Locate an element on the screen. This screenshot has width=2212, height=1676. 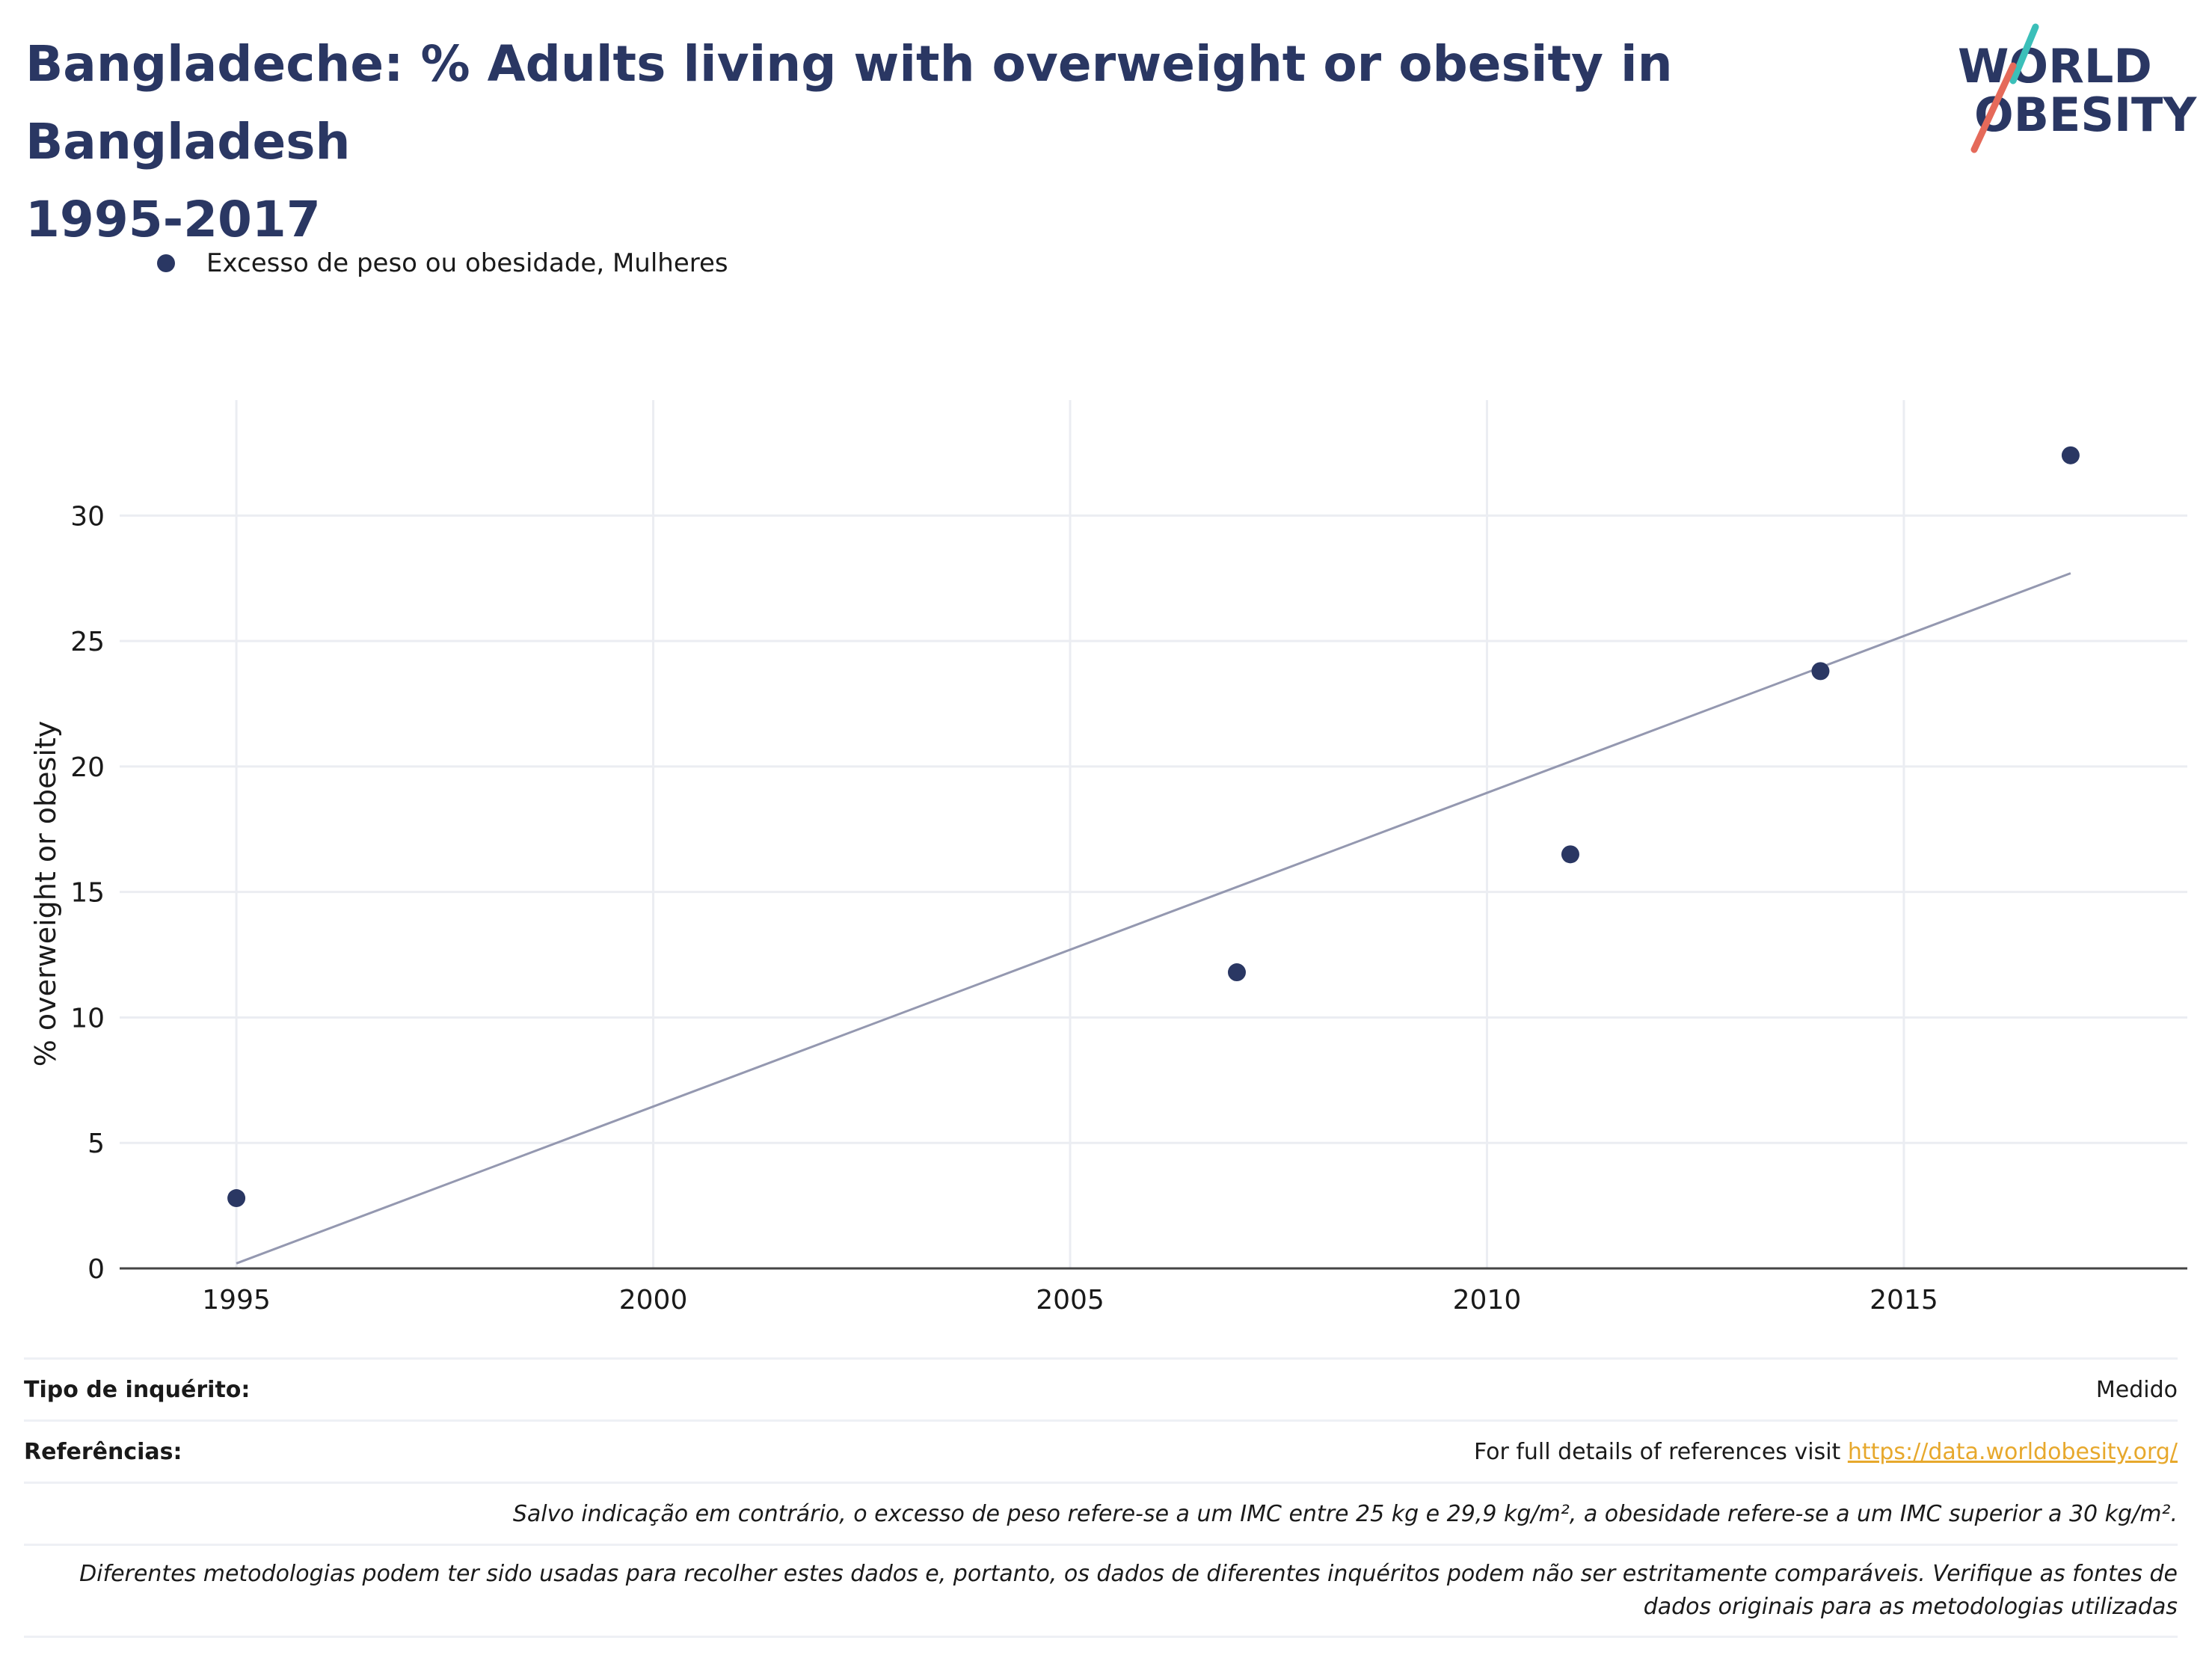
legend: Excesso de peso ou obesidade, Mulheres is located at coordinates (442, 263).